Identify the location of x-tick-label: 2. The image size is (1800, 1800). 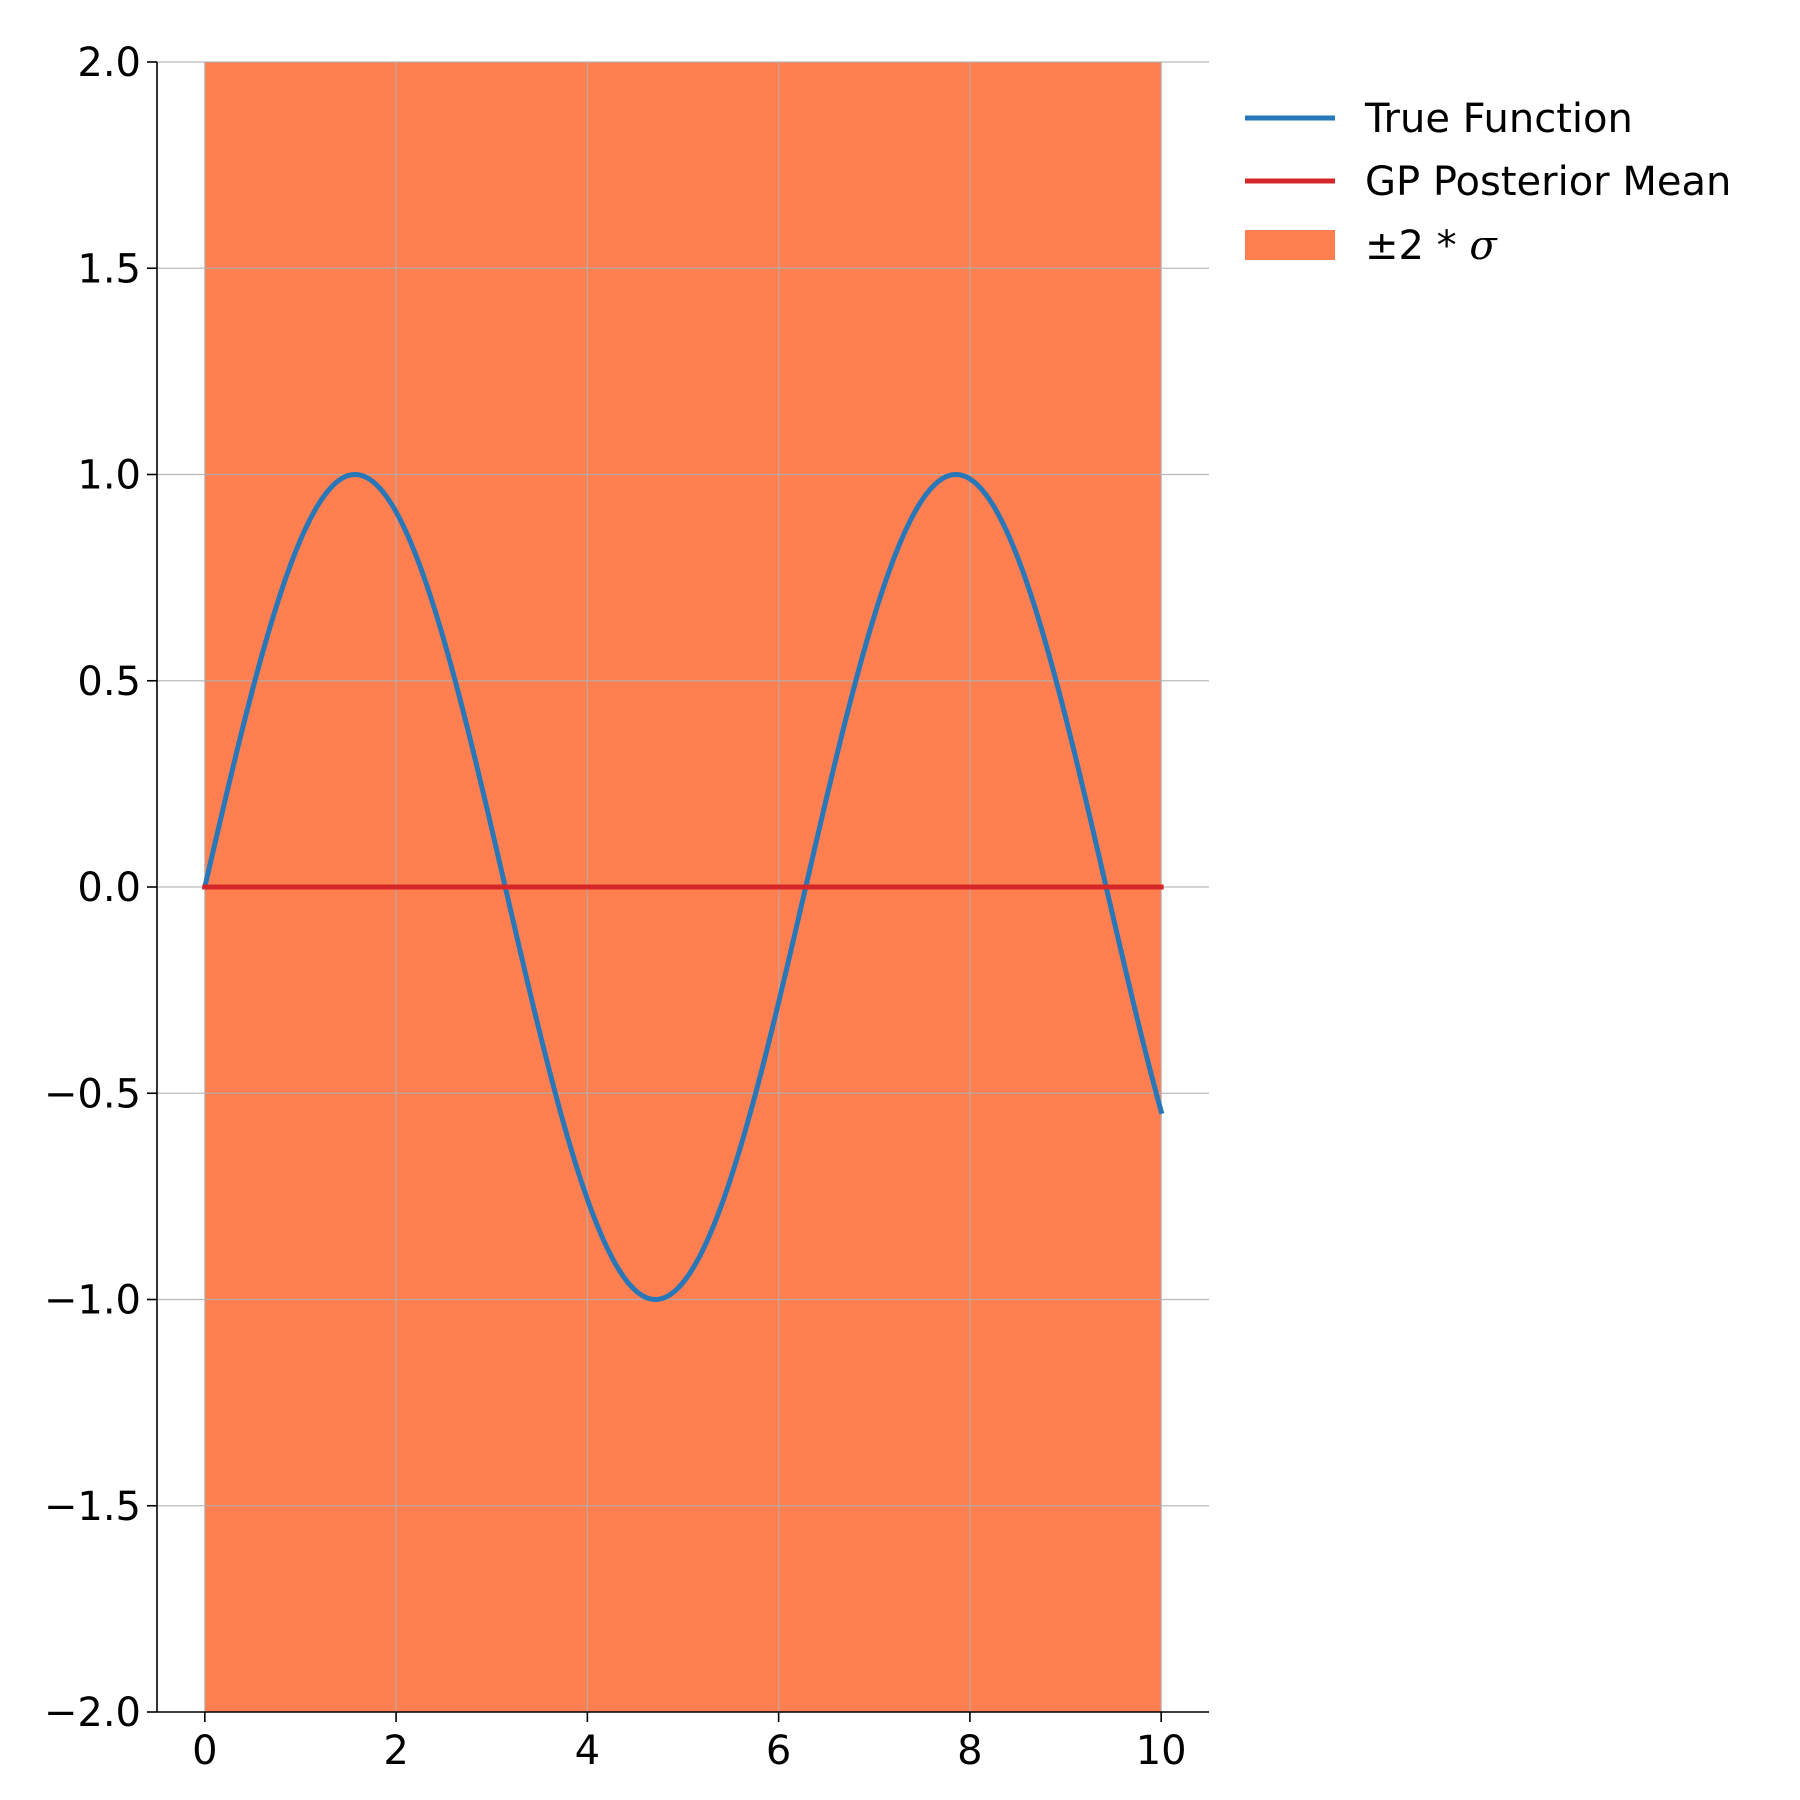
(395, 1751).